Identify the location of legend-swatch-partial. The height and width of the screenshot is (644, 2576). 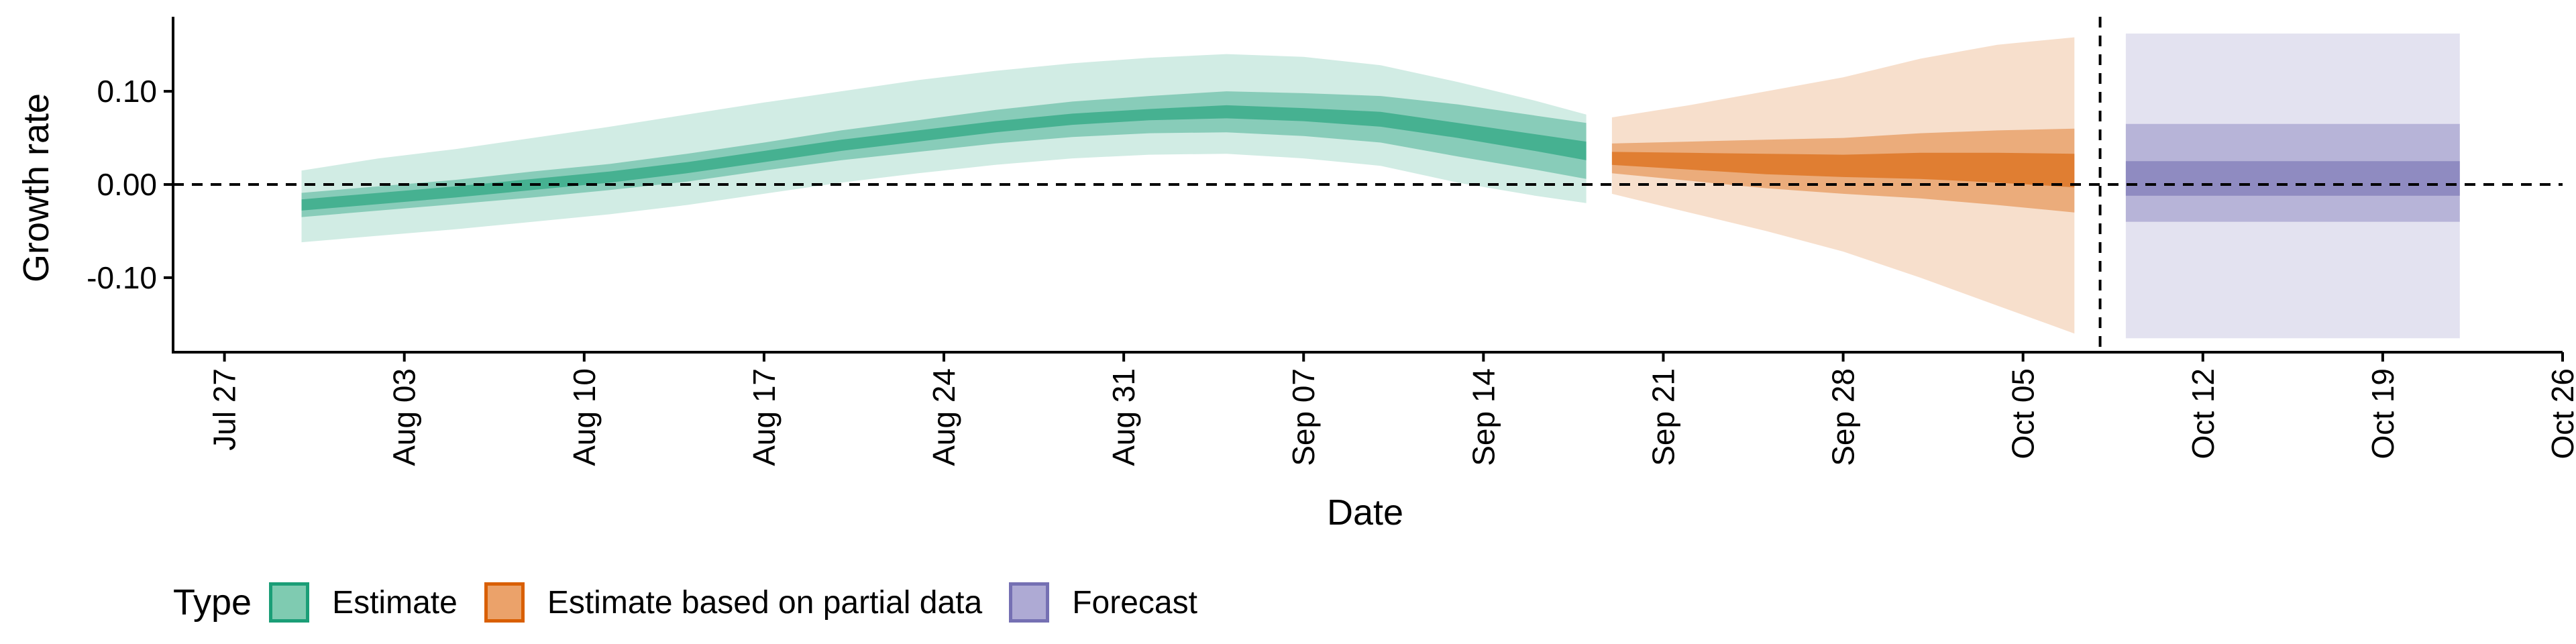
(504, 602).